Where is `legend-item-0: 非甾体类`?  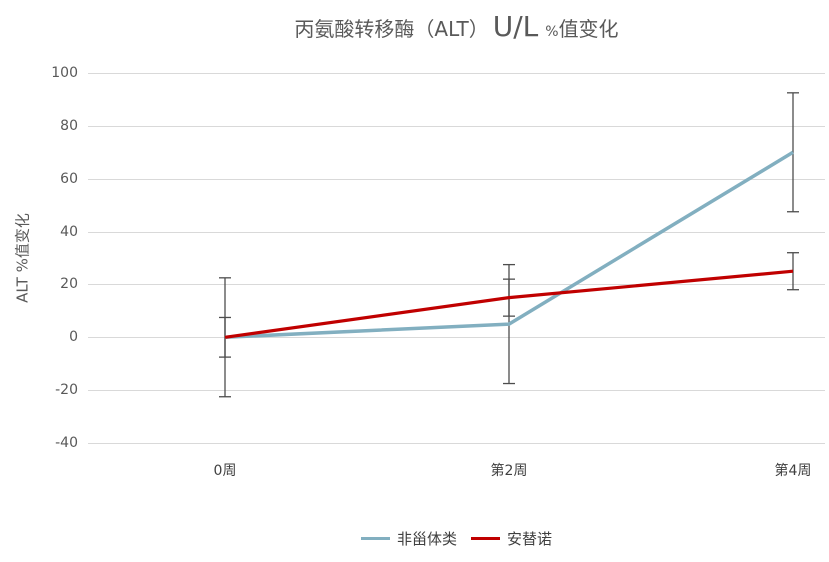 legend-item-0: 非甾体类 is located at coordinates (408, 538).